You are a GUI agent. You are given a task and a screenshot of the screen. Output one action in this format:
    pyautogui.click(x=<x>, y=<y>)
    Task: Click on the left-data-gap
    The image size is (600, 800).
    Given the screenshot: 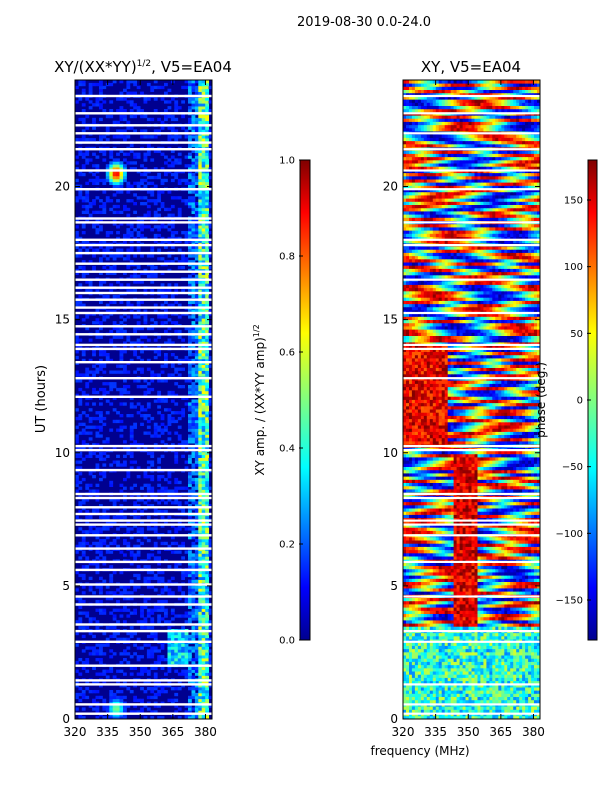 What is the action you would take?
    pyautogui.click(x=143, y=562)
    